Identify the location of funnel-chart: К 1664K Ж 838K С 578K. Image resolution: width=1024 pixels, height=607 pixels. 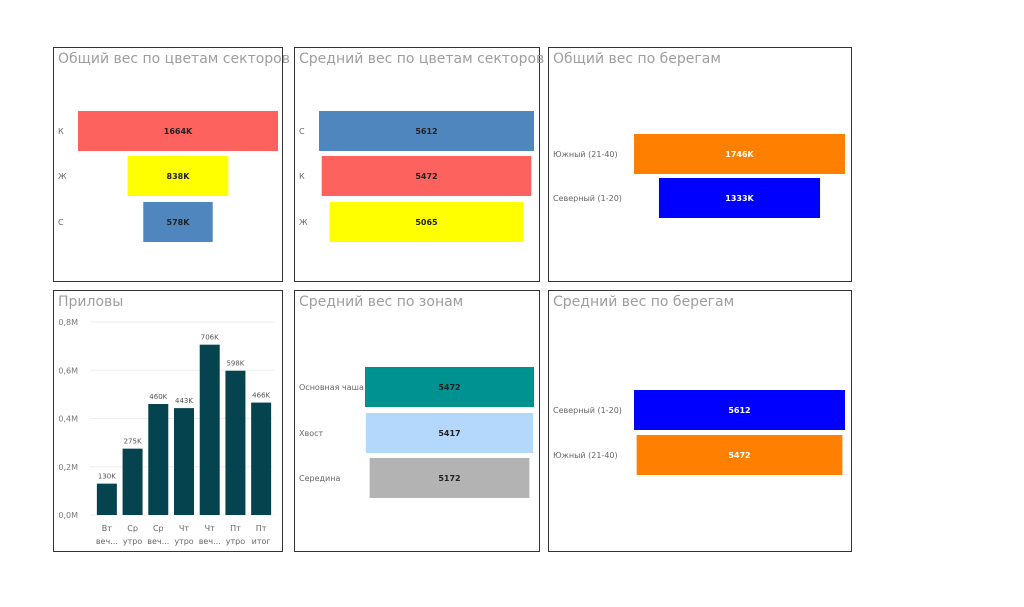
(168, 176).